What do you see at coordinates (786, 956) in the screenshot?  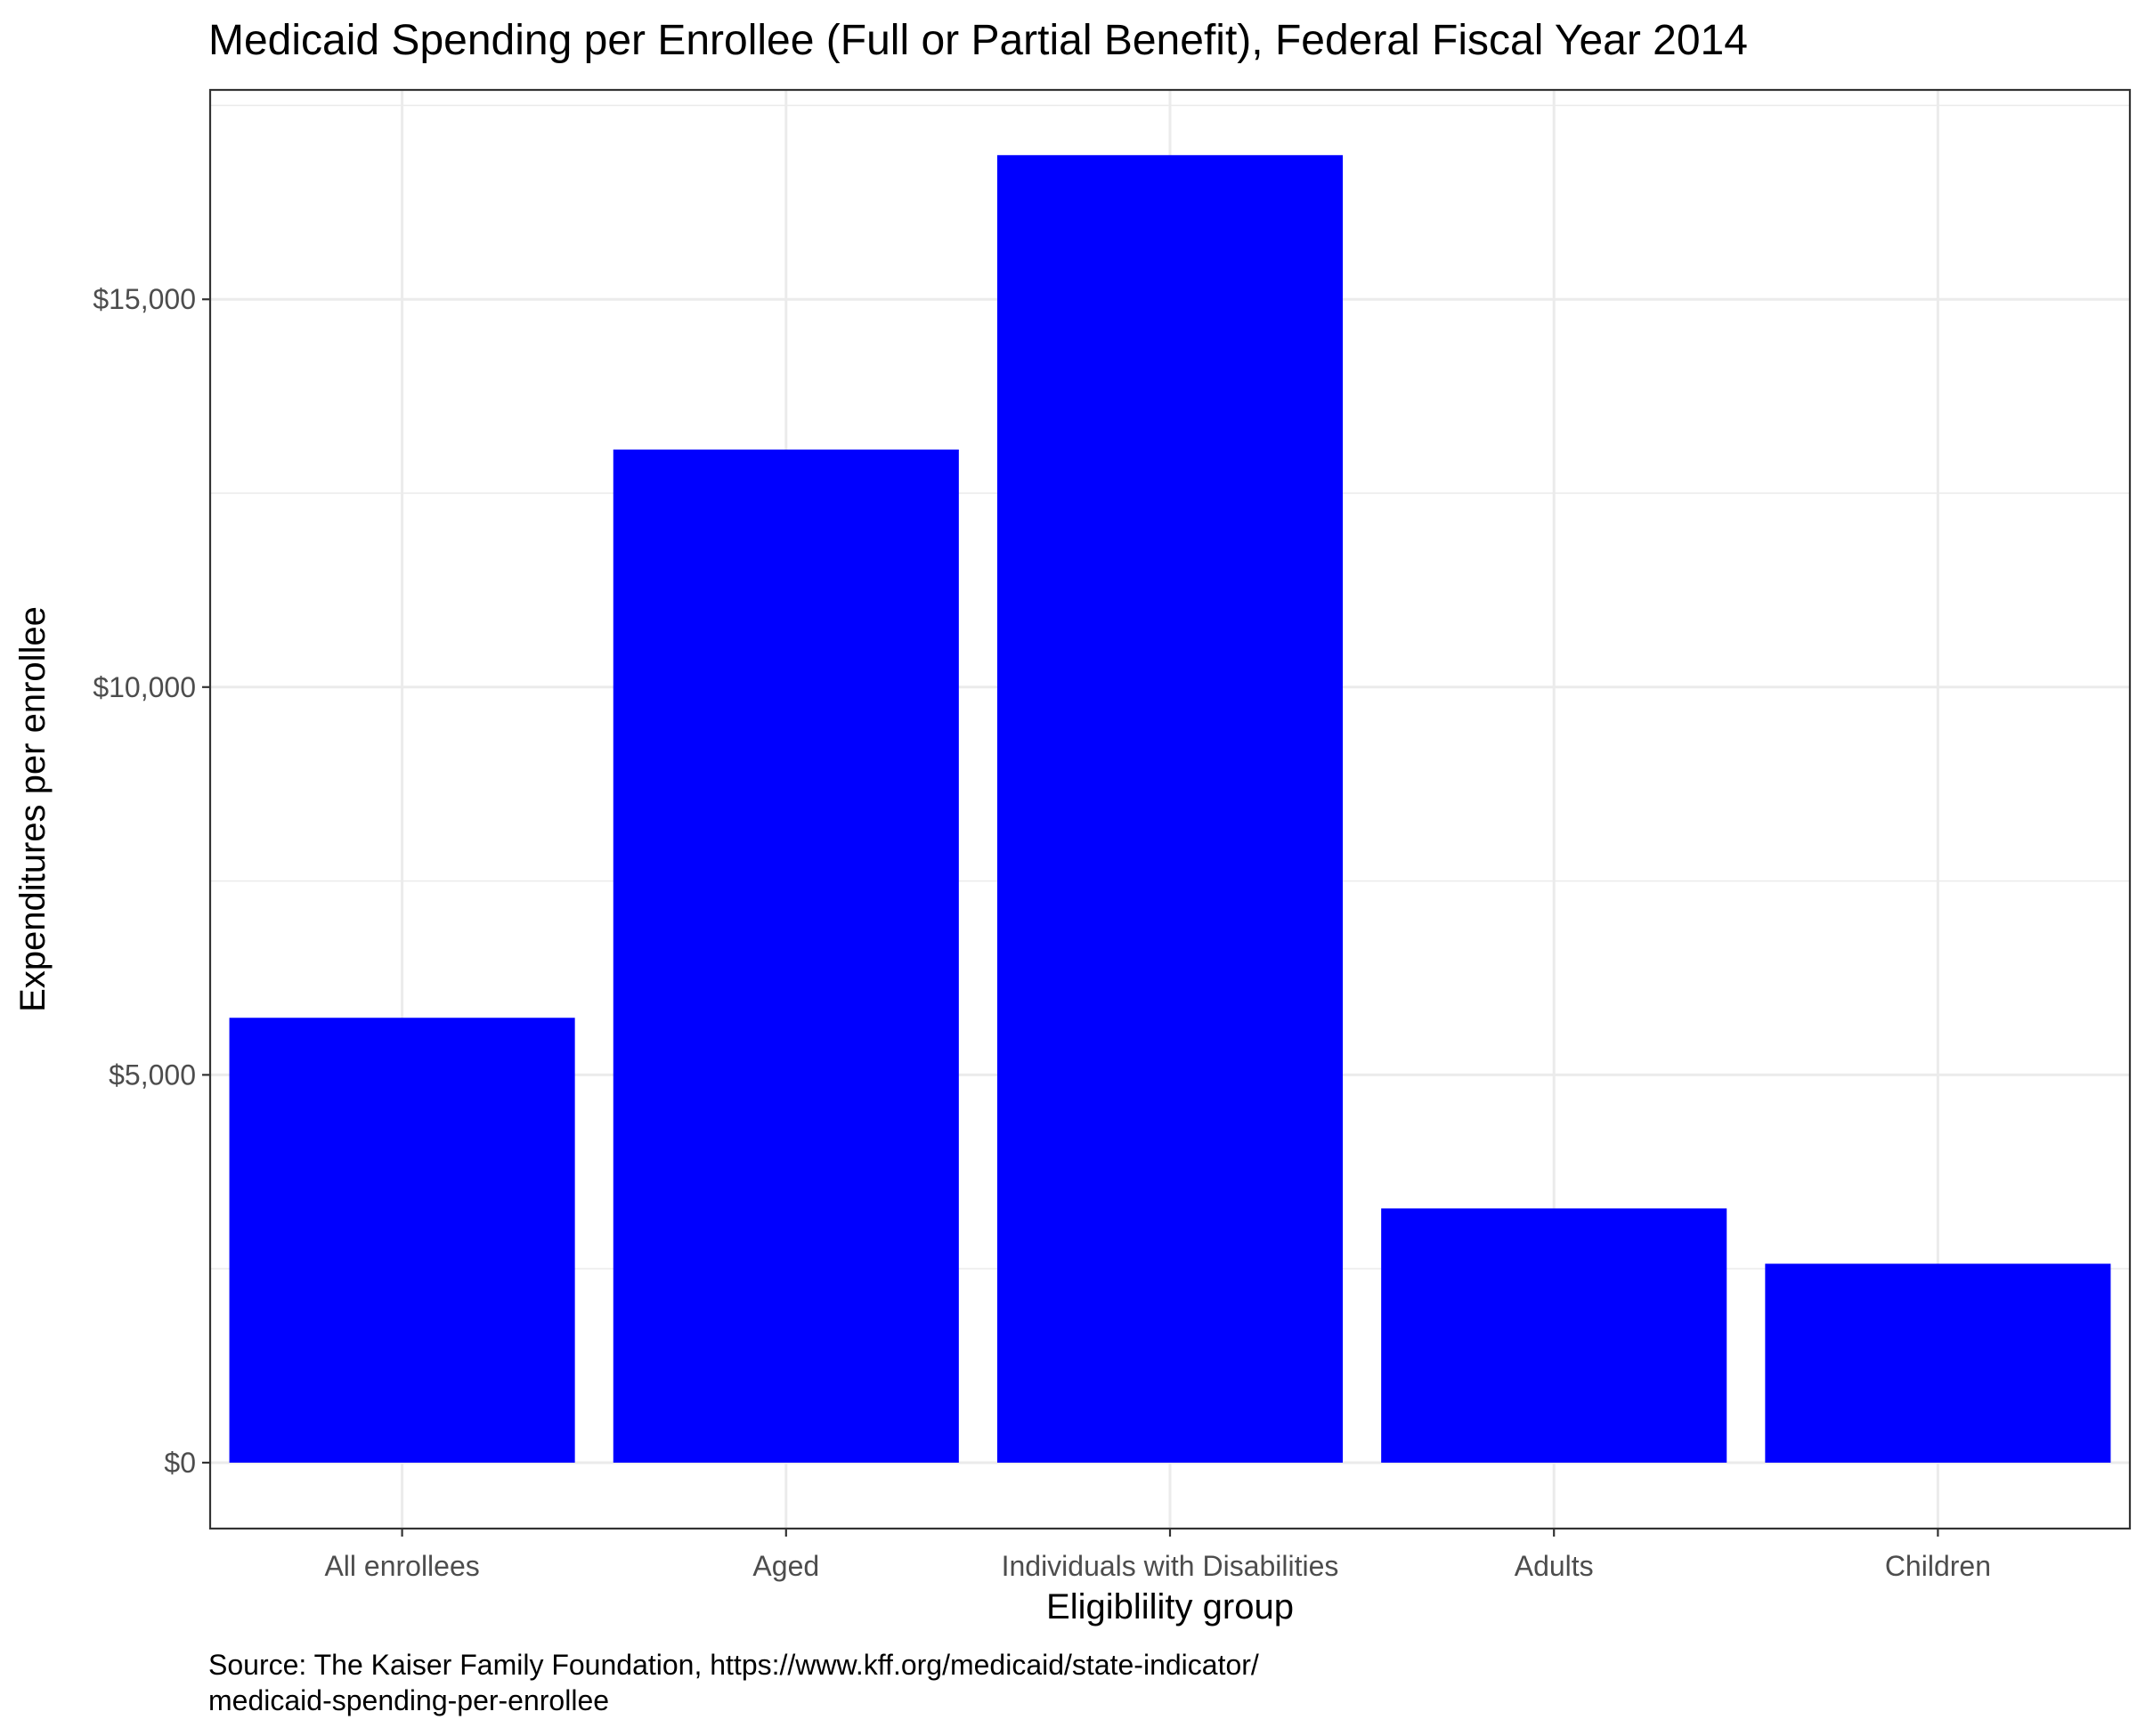 I see `bar-aged` at bounding box center [786, 956].